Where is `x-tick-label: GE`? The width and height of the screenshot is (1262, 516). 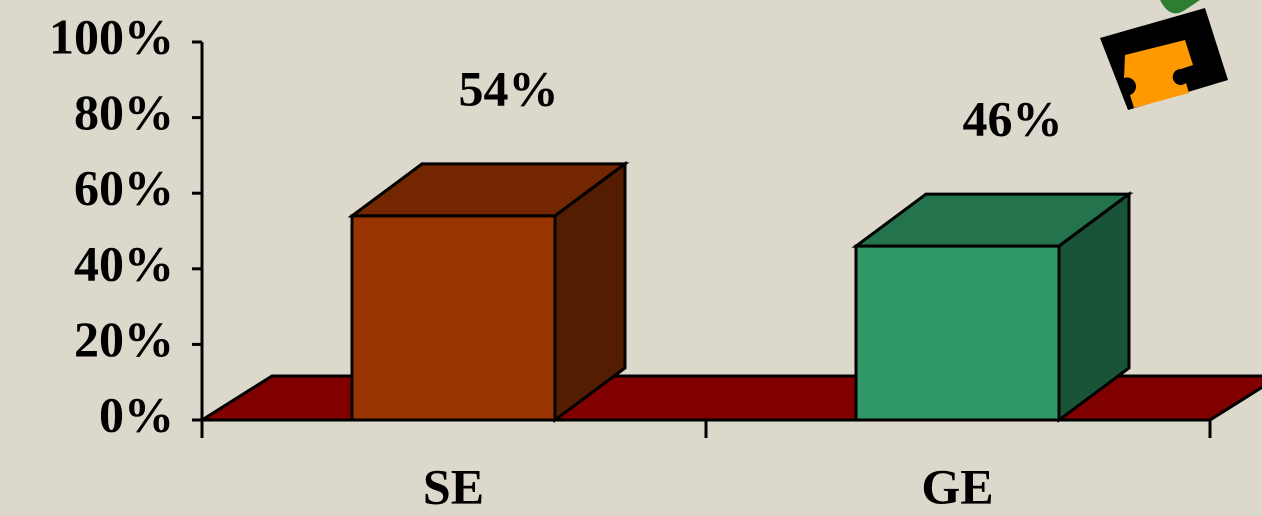 x-tick-label: GE is located at coordinates (957, 486).